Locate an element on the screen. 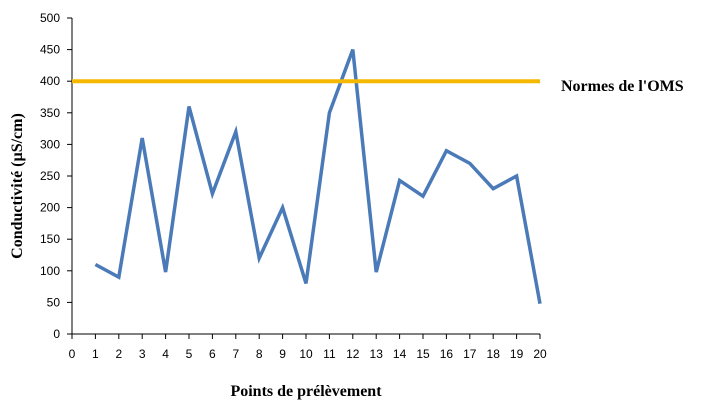 Image resolution: width=707 pixels, height=403 pixels. y-tick-label: 450 is located at coordinates (50, 50).